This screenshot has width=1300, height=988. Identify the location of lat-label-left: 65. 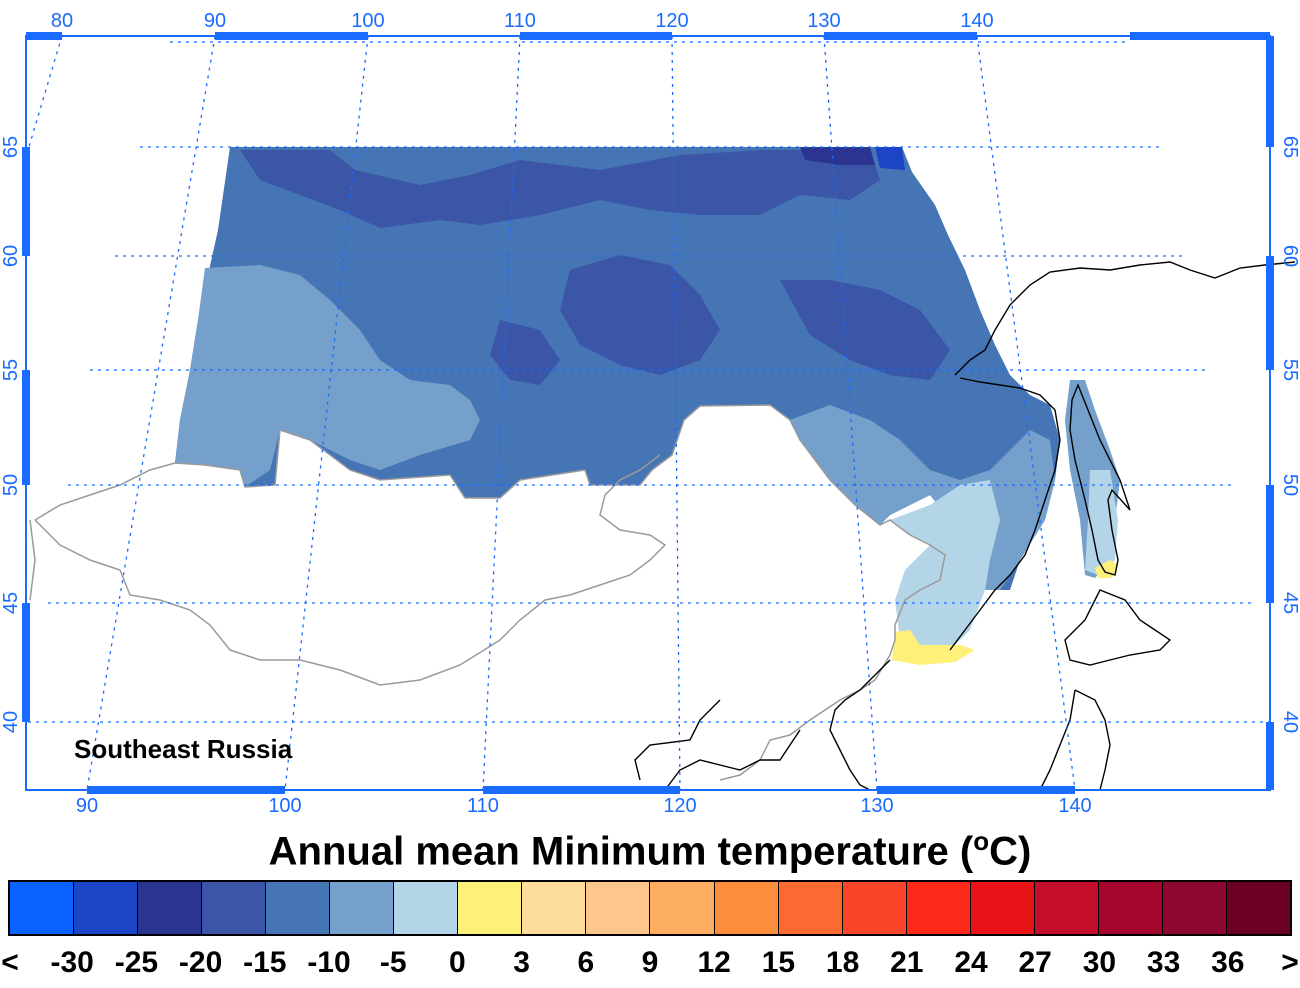
(11, 147).